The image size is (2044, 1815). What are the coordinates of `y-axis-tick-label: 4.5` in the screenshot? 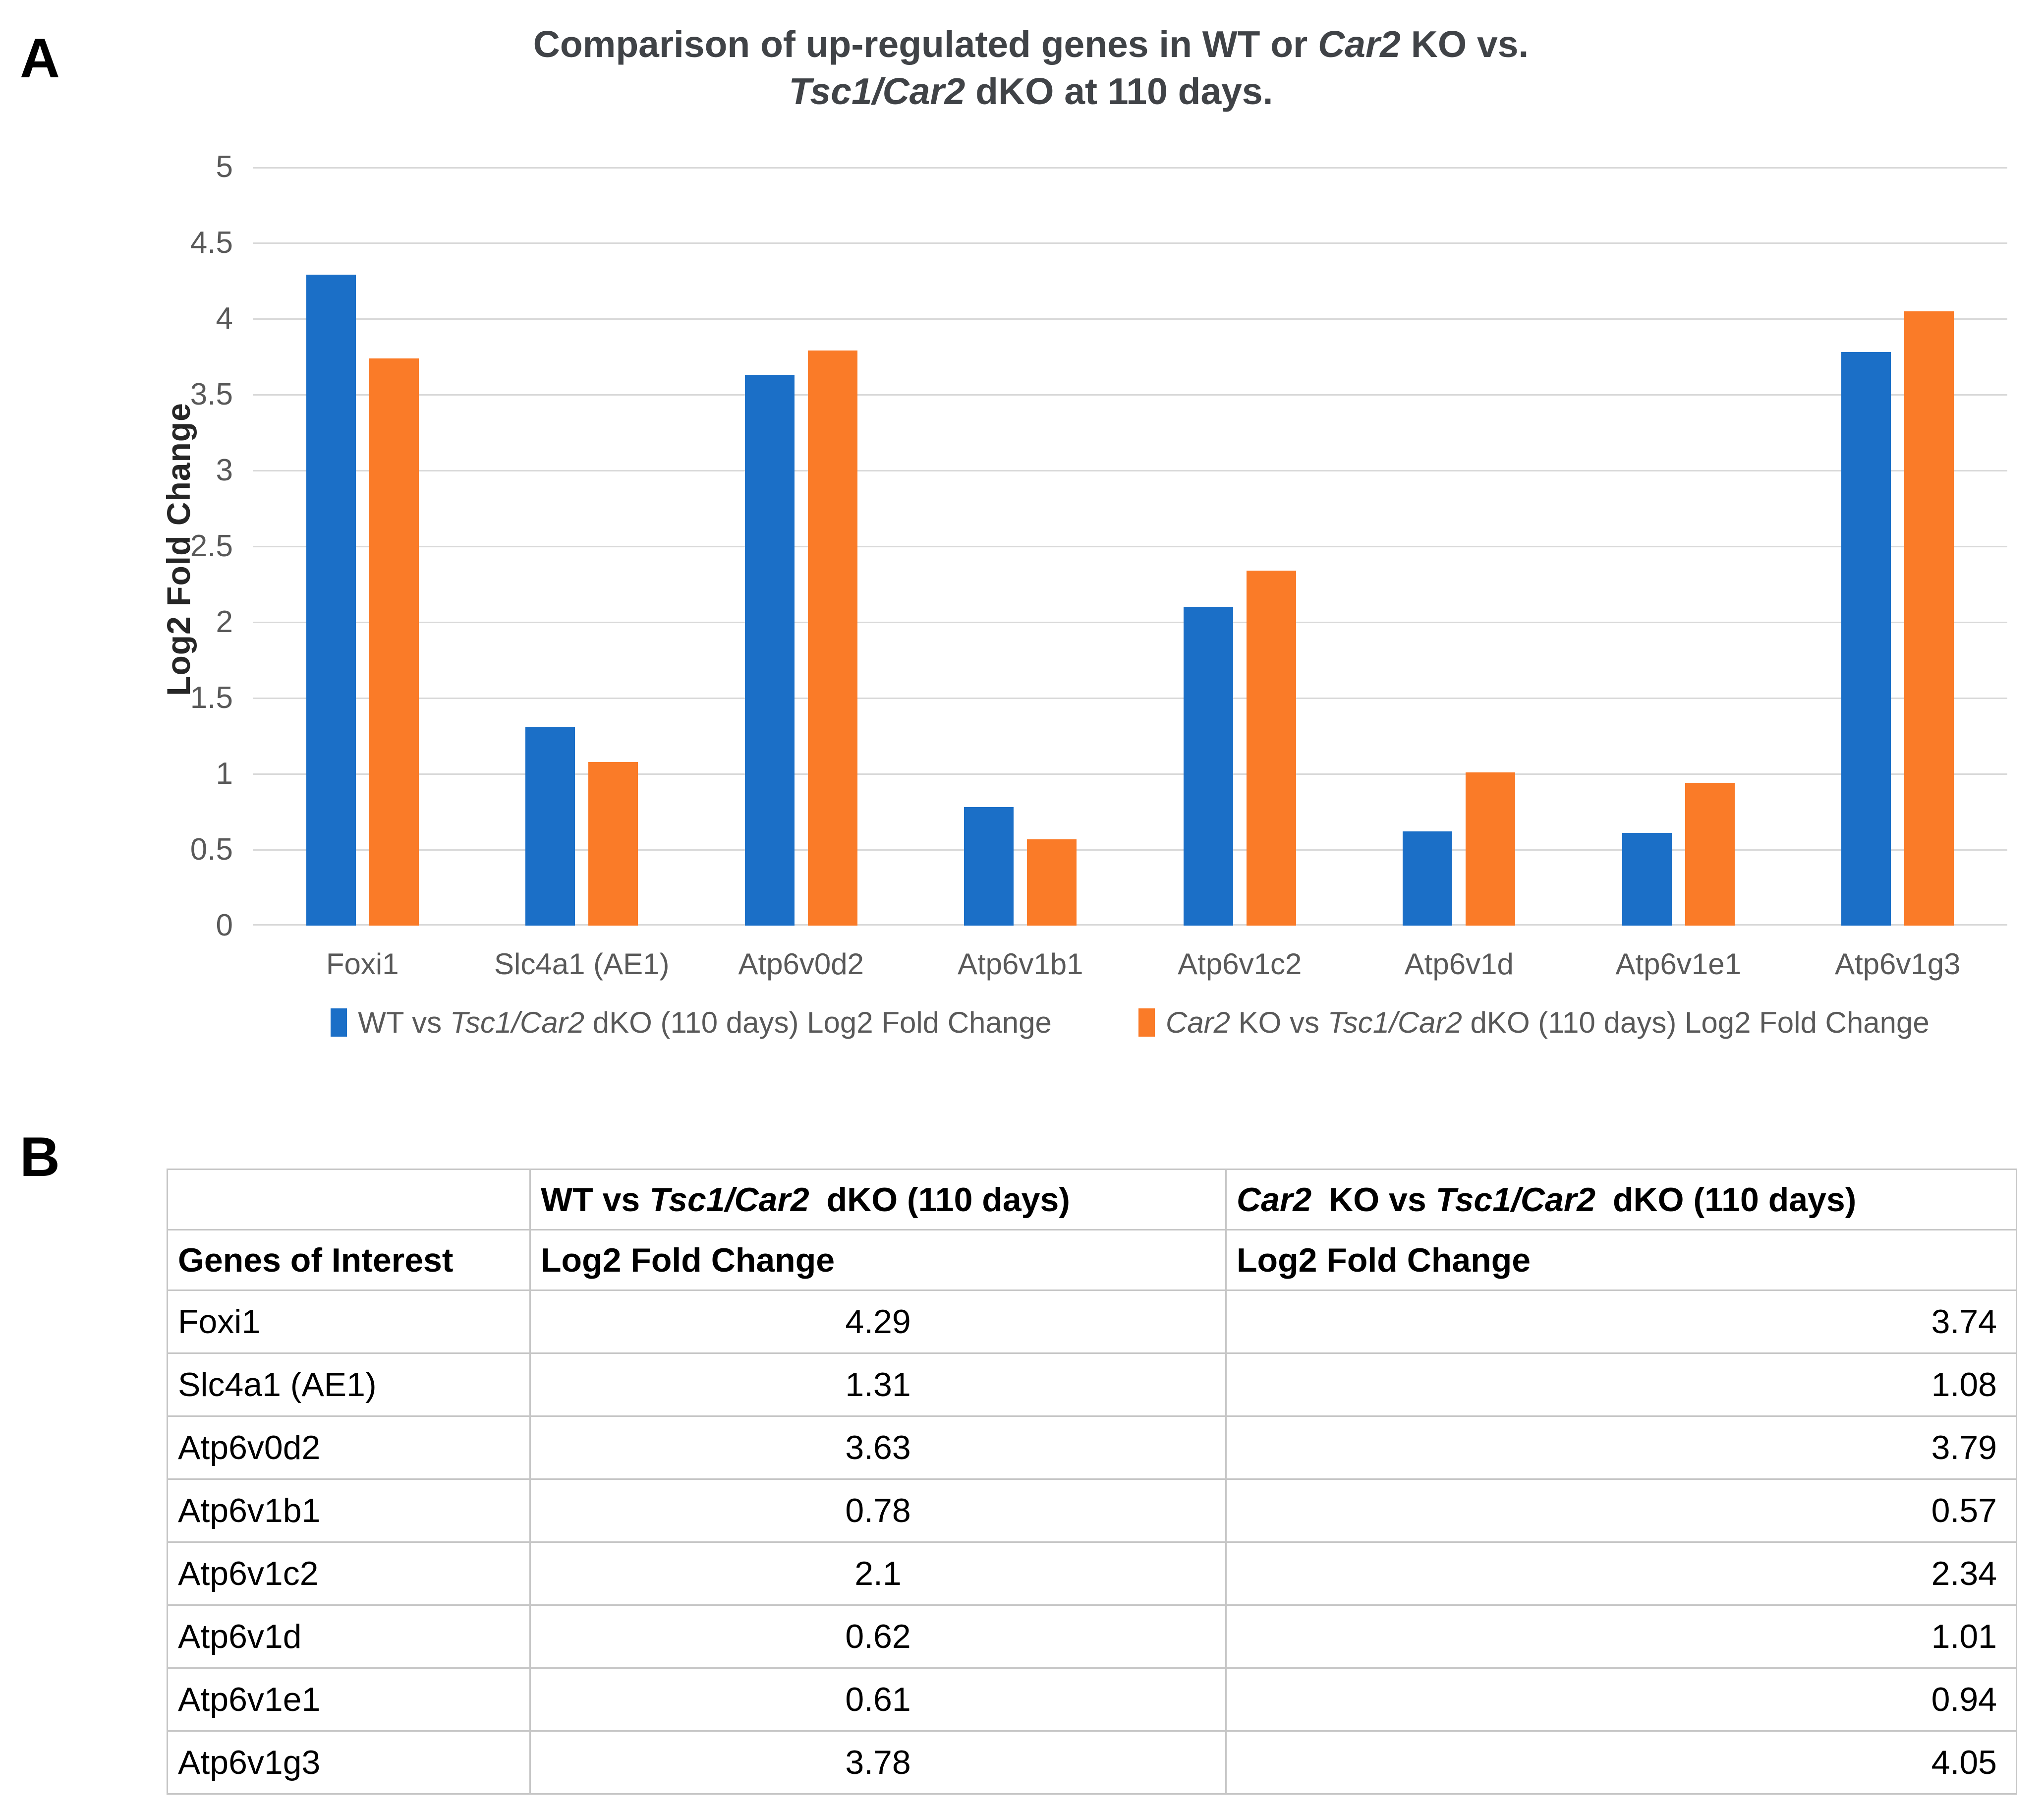 It's located at (211, 243).